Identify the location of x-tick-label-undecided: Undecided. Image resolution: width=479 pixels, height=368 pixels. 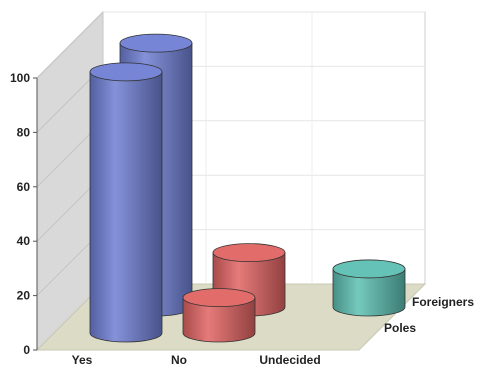
(289, 360).